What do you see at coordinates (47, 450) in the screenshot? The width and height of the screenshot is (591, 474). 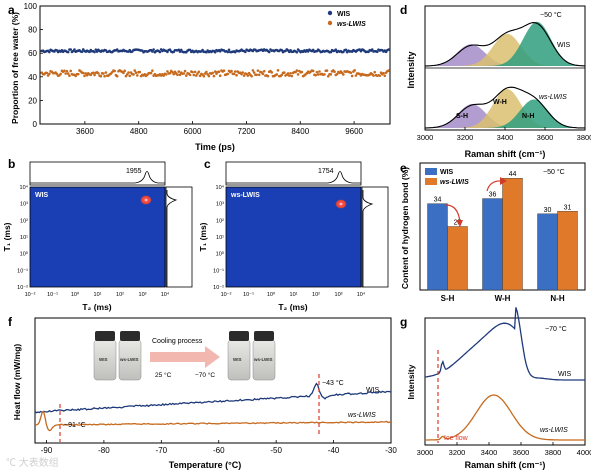 I see `x-tick-label: -90` at bounding box center [47, 450].